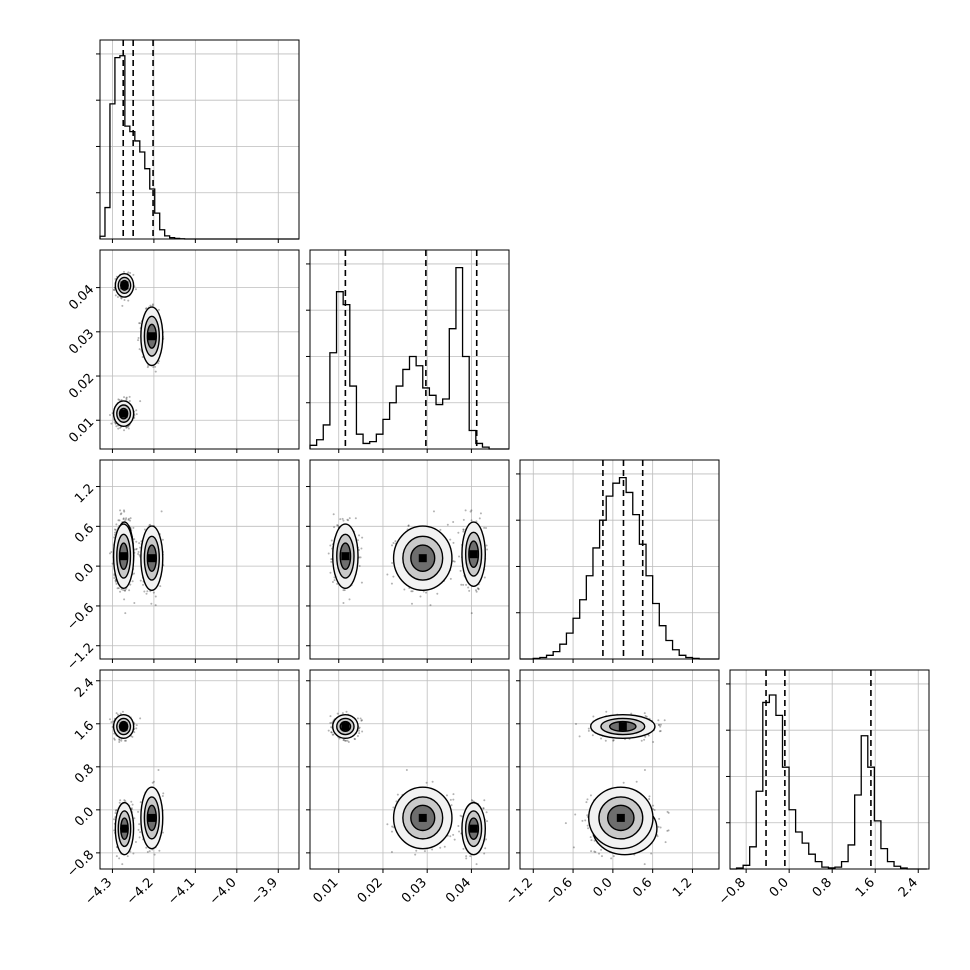  What do you see at coordinates (81, 342) in the screenshot?
I see `y-tick-label: 0.03` at bounding box center [81, 342].